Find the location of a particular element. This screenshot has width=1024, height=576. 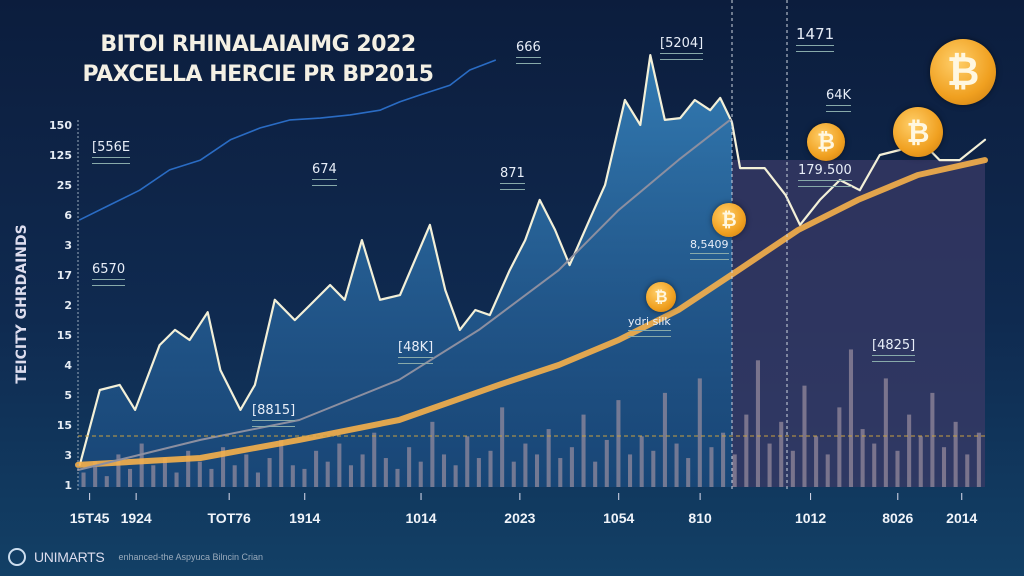

x-tick-label: 1924 is located at coordinates (136, 518).